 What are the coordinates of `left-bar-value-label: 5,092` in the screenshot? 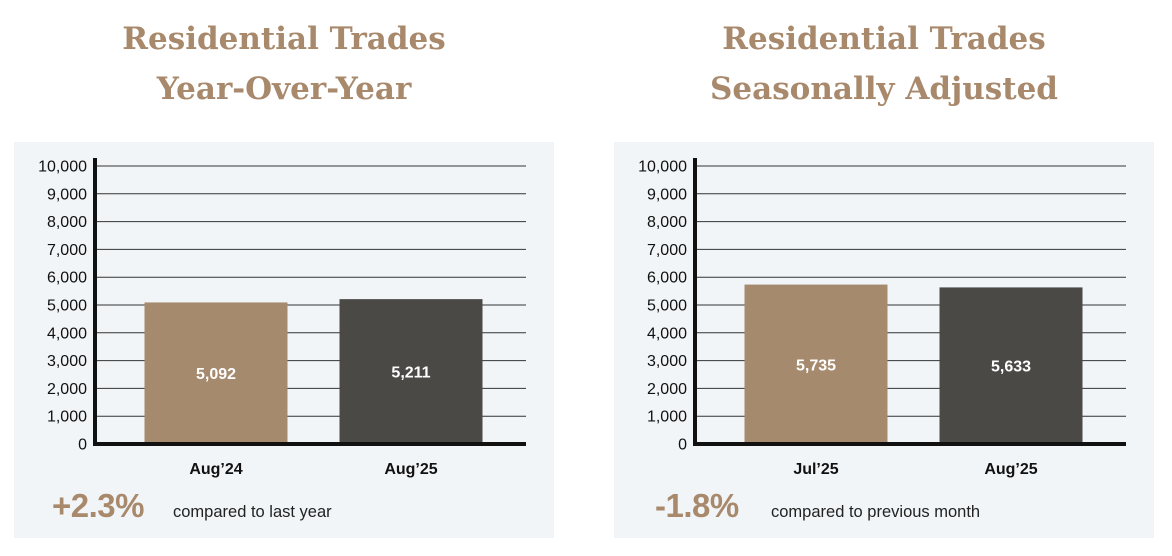 It's located at (216, 374).